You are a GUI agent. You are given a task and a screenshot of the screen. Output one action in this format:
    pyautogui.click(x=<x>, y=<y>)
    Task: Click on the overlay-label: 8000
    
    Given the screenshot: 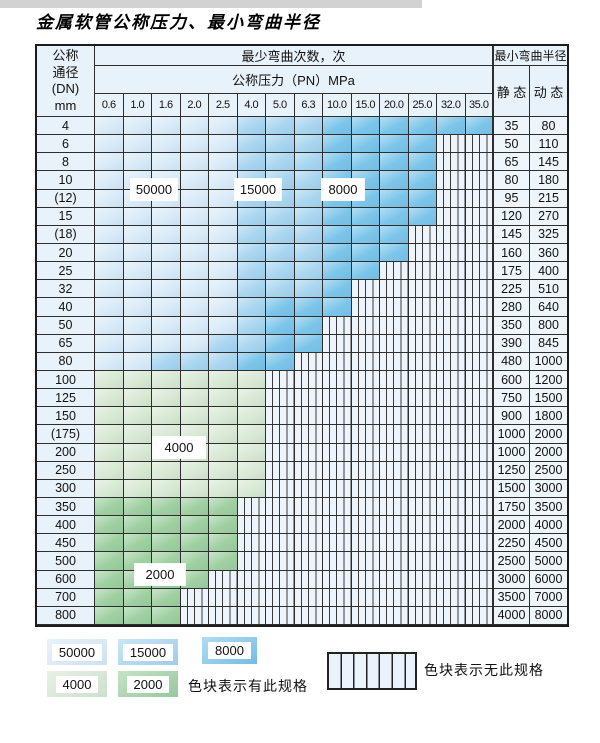 What is the action you would take?
    pyautogui.click(x=343, y=189)
    